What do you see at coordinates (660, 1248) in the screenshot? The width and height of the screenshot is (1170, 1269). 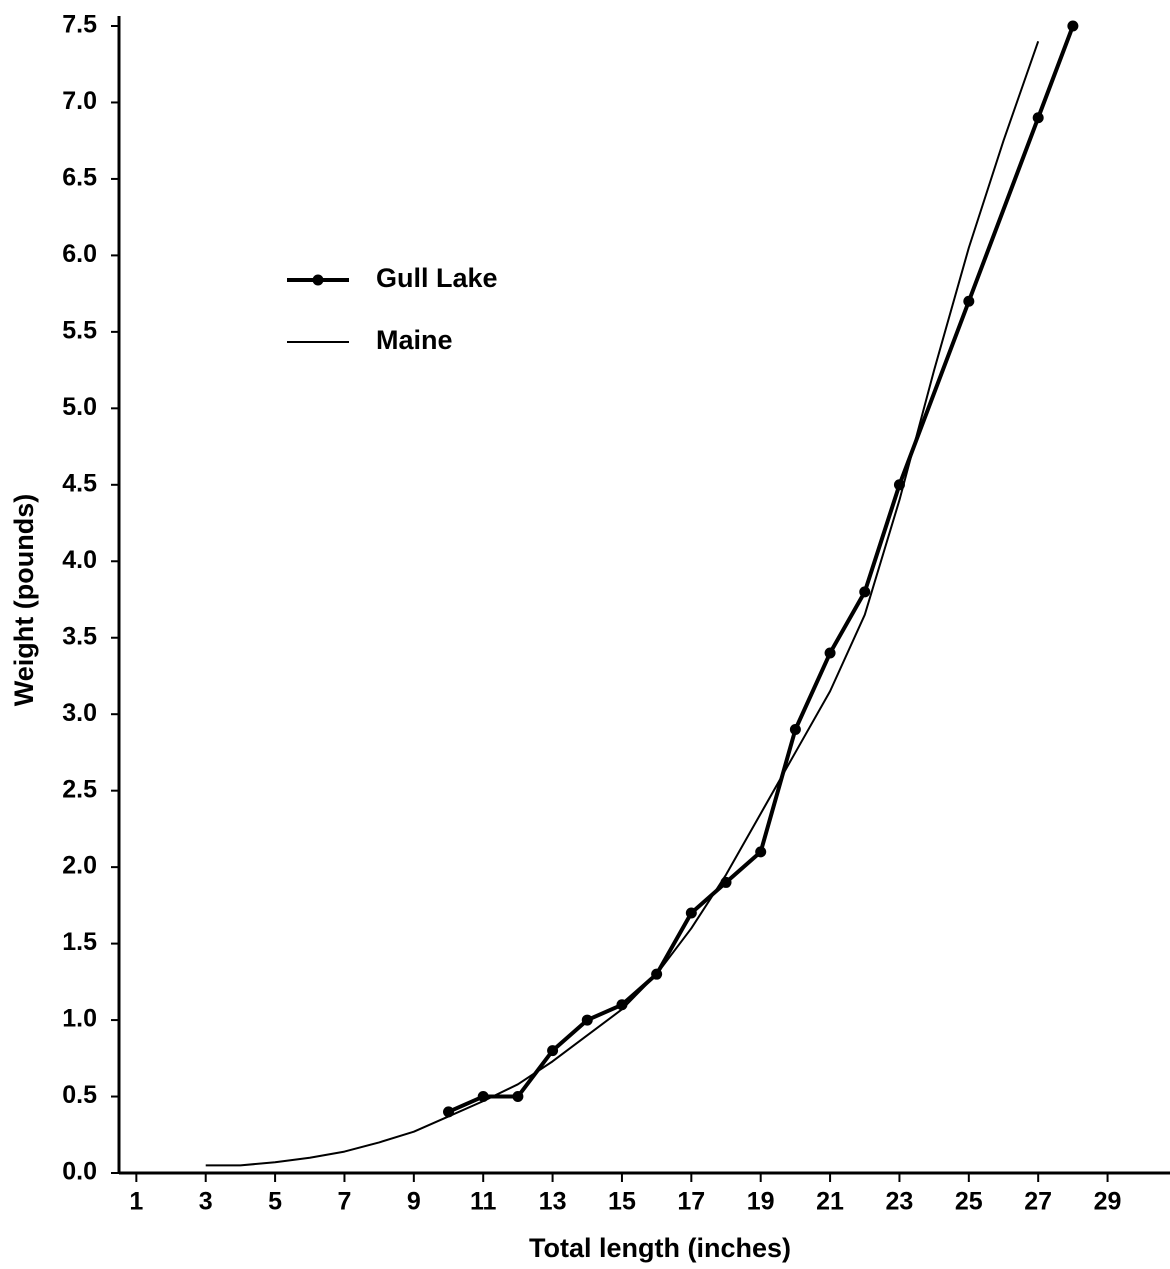 I see `x-axis-title: Total length (inches)` at bounding box center [660, 1248].